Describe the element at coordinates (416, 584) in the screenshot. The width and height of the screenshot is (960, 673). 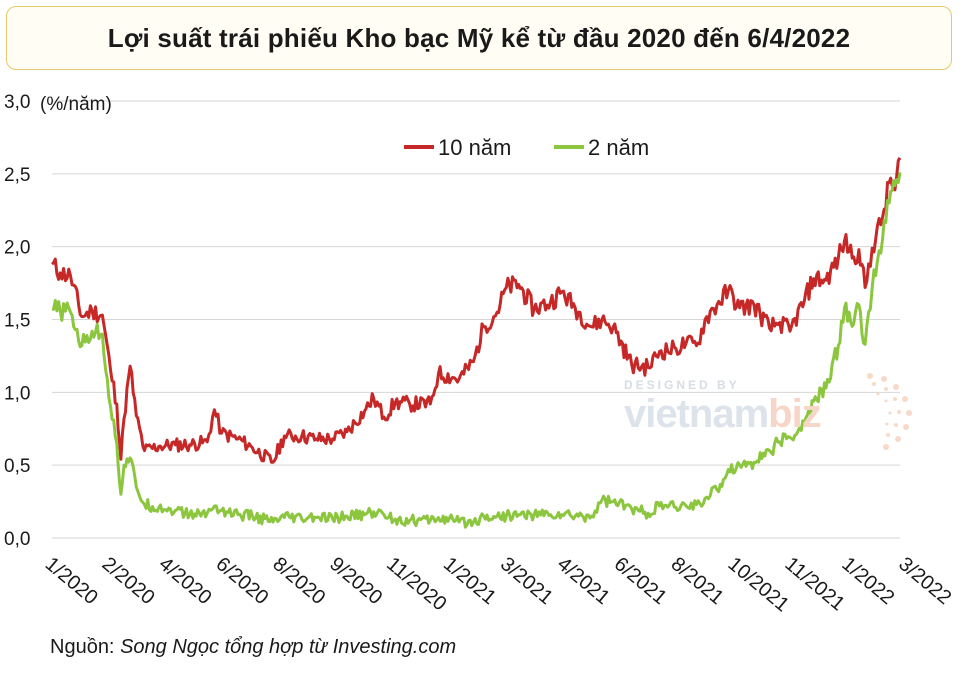
I see `x-tick-label: 11/2020` at that location.